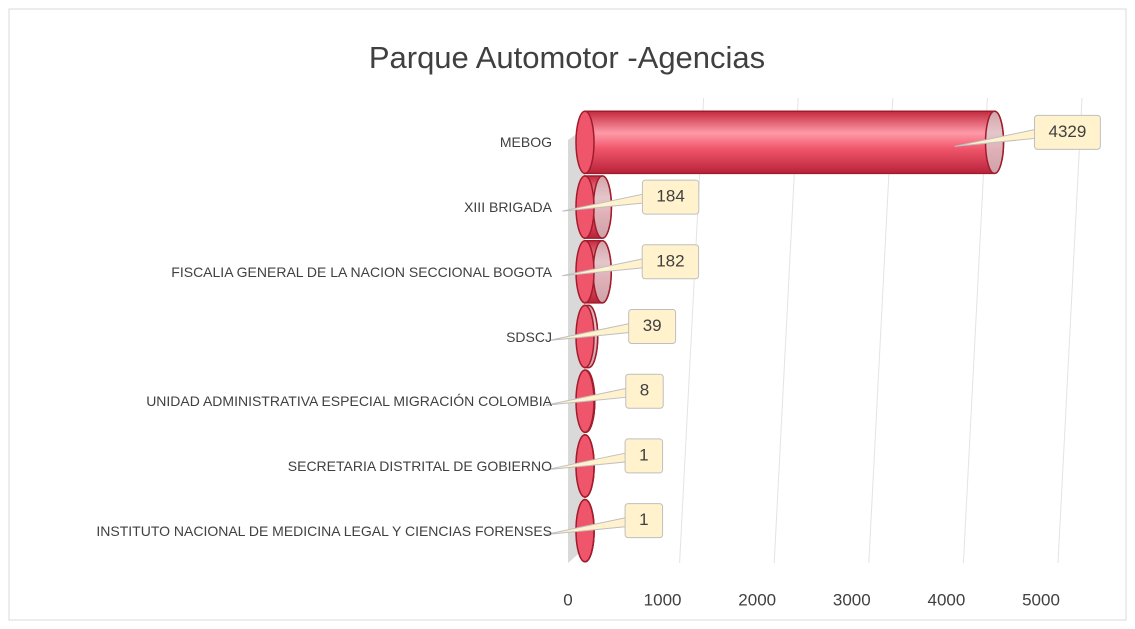 This screenshot has width=1135, height=629. Describe the element at coordinates (757, 599) in the screenshot. I see `x-tick-label: 2000` at that location.